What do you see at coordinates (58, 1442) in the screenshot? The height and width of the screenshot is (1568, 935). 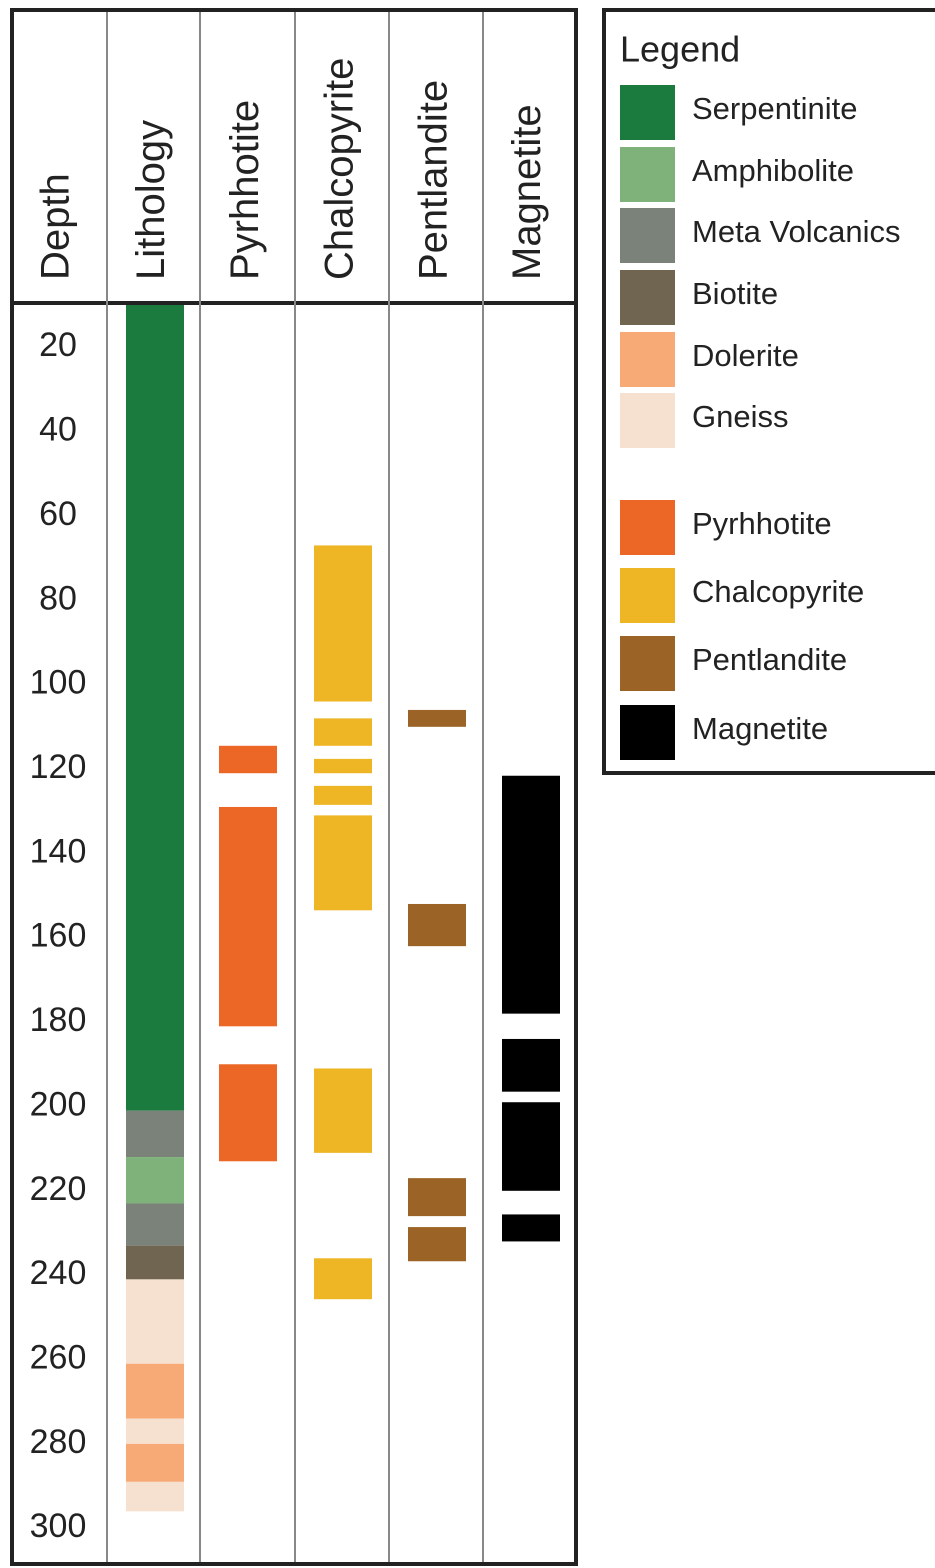 I see `y-tick-label: 280` at bounding box center [58, 1442].